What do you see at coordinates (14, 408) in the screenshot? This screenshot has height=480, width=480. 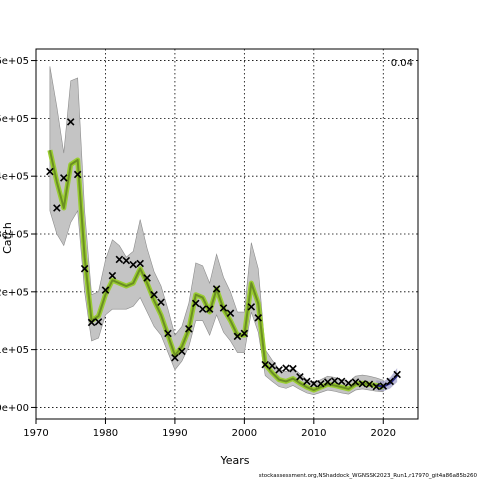 I see `y-tick-label: 0e+00` at bounding box center [14, 408].